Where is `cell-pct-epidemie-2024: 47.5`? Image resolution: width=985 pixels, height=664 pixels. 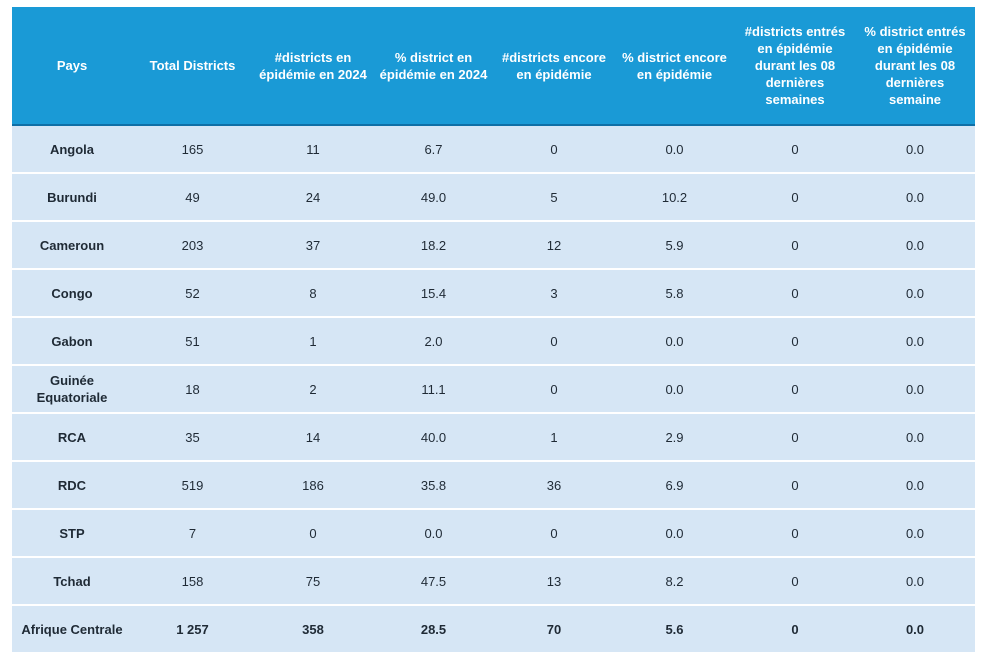
cell-pct-epidemie-2024: 47.5 is located at coordinates (433, 582).